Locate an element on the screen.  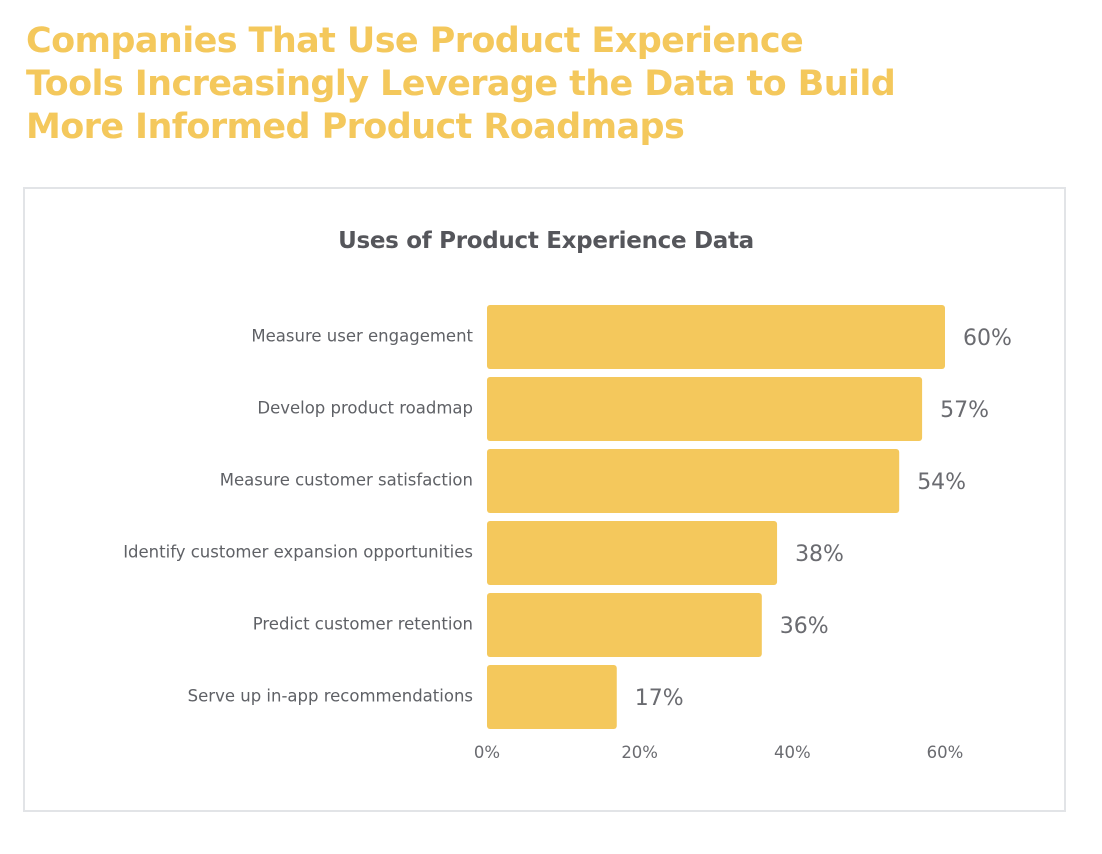
value-label: 57% is located at coordinates (964, 410).